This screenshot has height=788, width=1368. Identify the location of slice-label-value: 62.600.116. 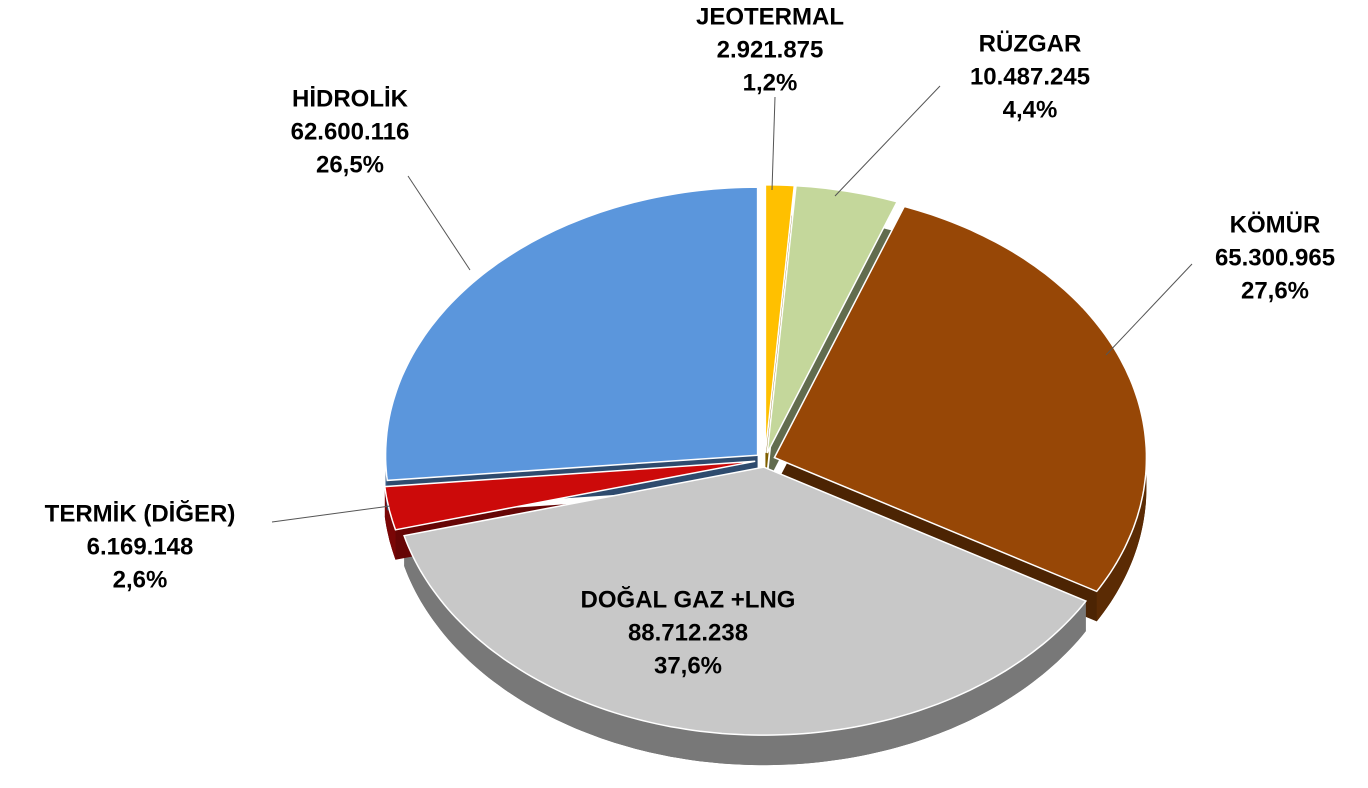
(350, 131).